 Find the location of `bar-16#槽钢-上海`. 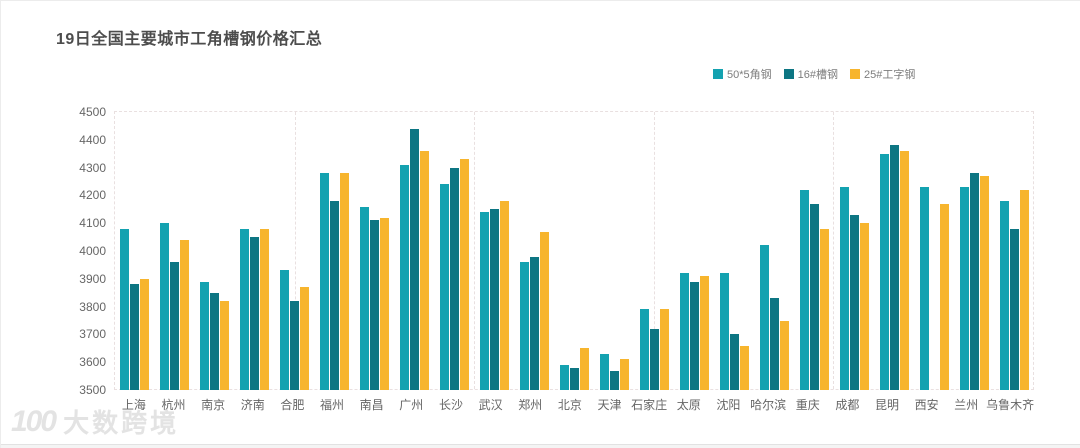

bar-16#槽钢-上海 is located at coordinates (134, 337).